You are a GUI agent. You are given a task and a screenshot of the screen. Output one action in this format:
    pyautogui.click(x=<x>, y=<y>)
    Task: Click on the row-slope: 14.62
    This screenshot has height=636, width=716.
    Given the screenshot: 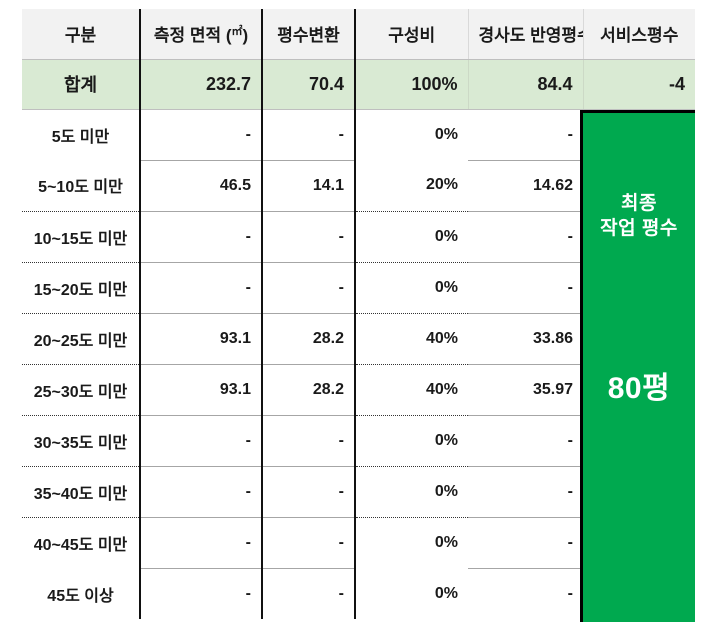 What is the action you would take?
    pyautogui.click(x=525, y=185)
    